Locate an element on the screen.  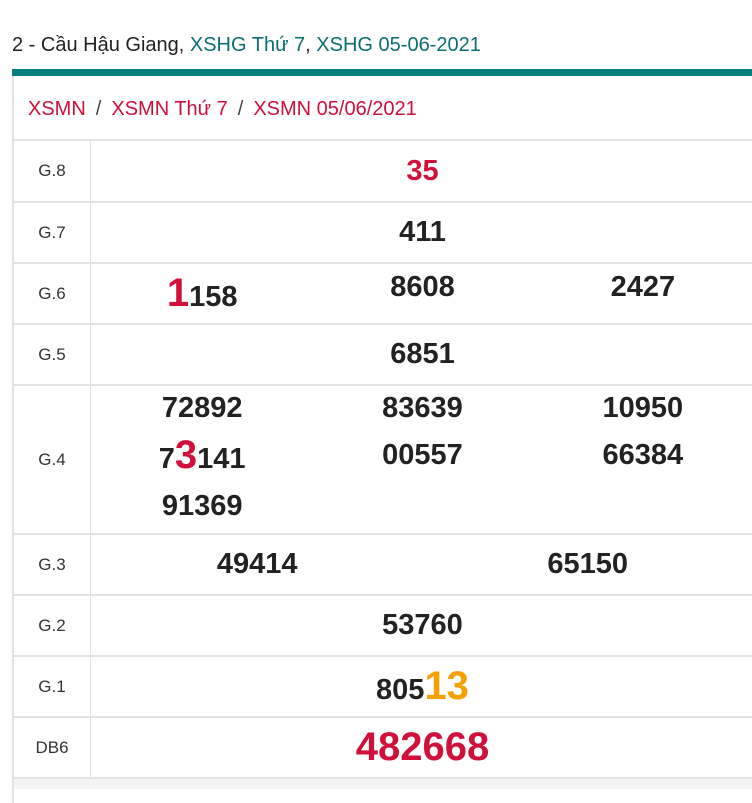
prize-number: 83639 is located at coordinates (422, 408).